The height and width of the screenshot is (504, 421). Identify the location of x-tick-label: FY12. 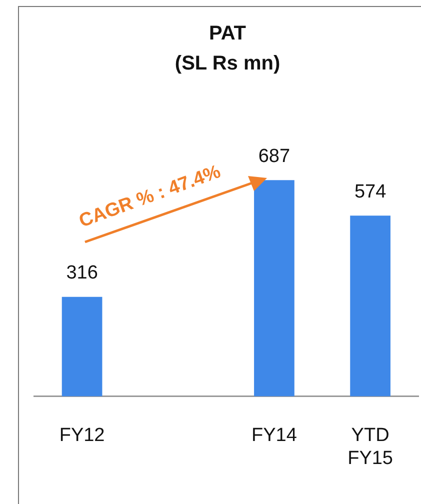
(82, 435).